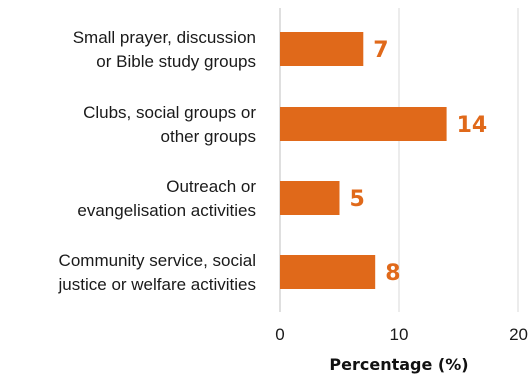 Image resolution: width=530 pixels, height=378 pixels. Describe the element at coordinates (208, 136) in the screenshot. I see `category-label-line: other groups` at that location.